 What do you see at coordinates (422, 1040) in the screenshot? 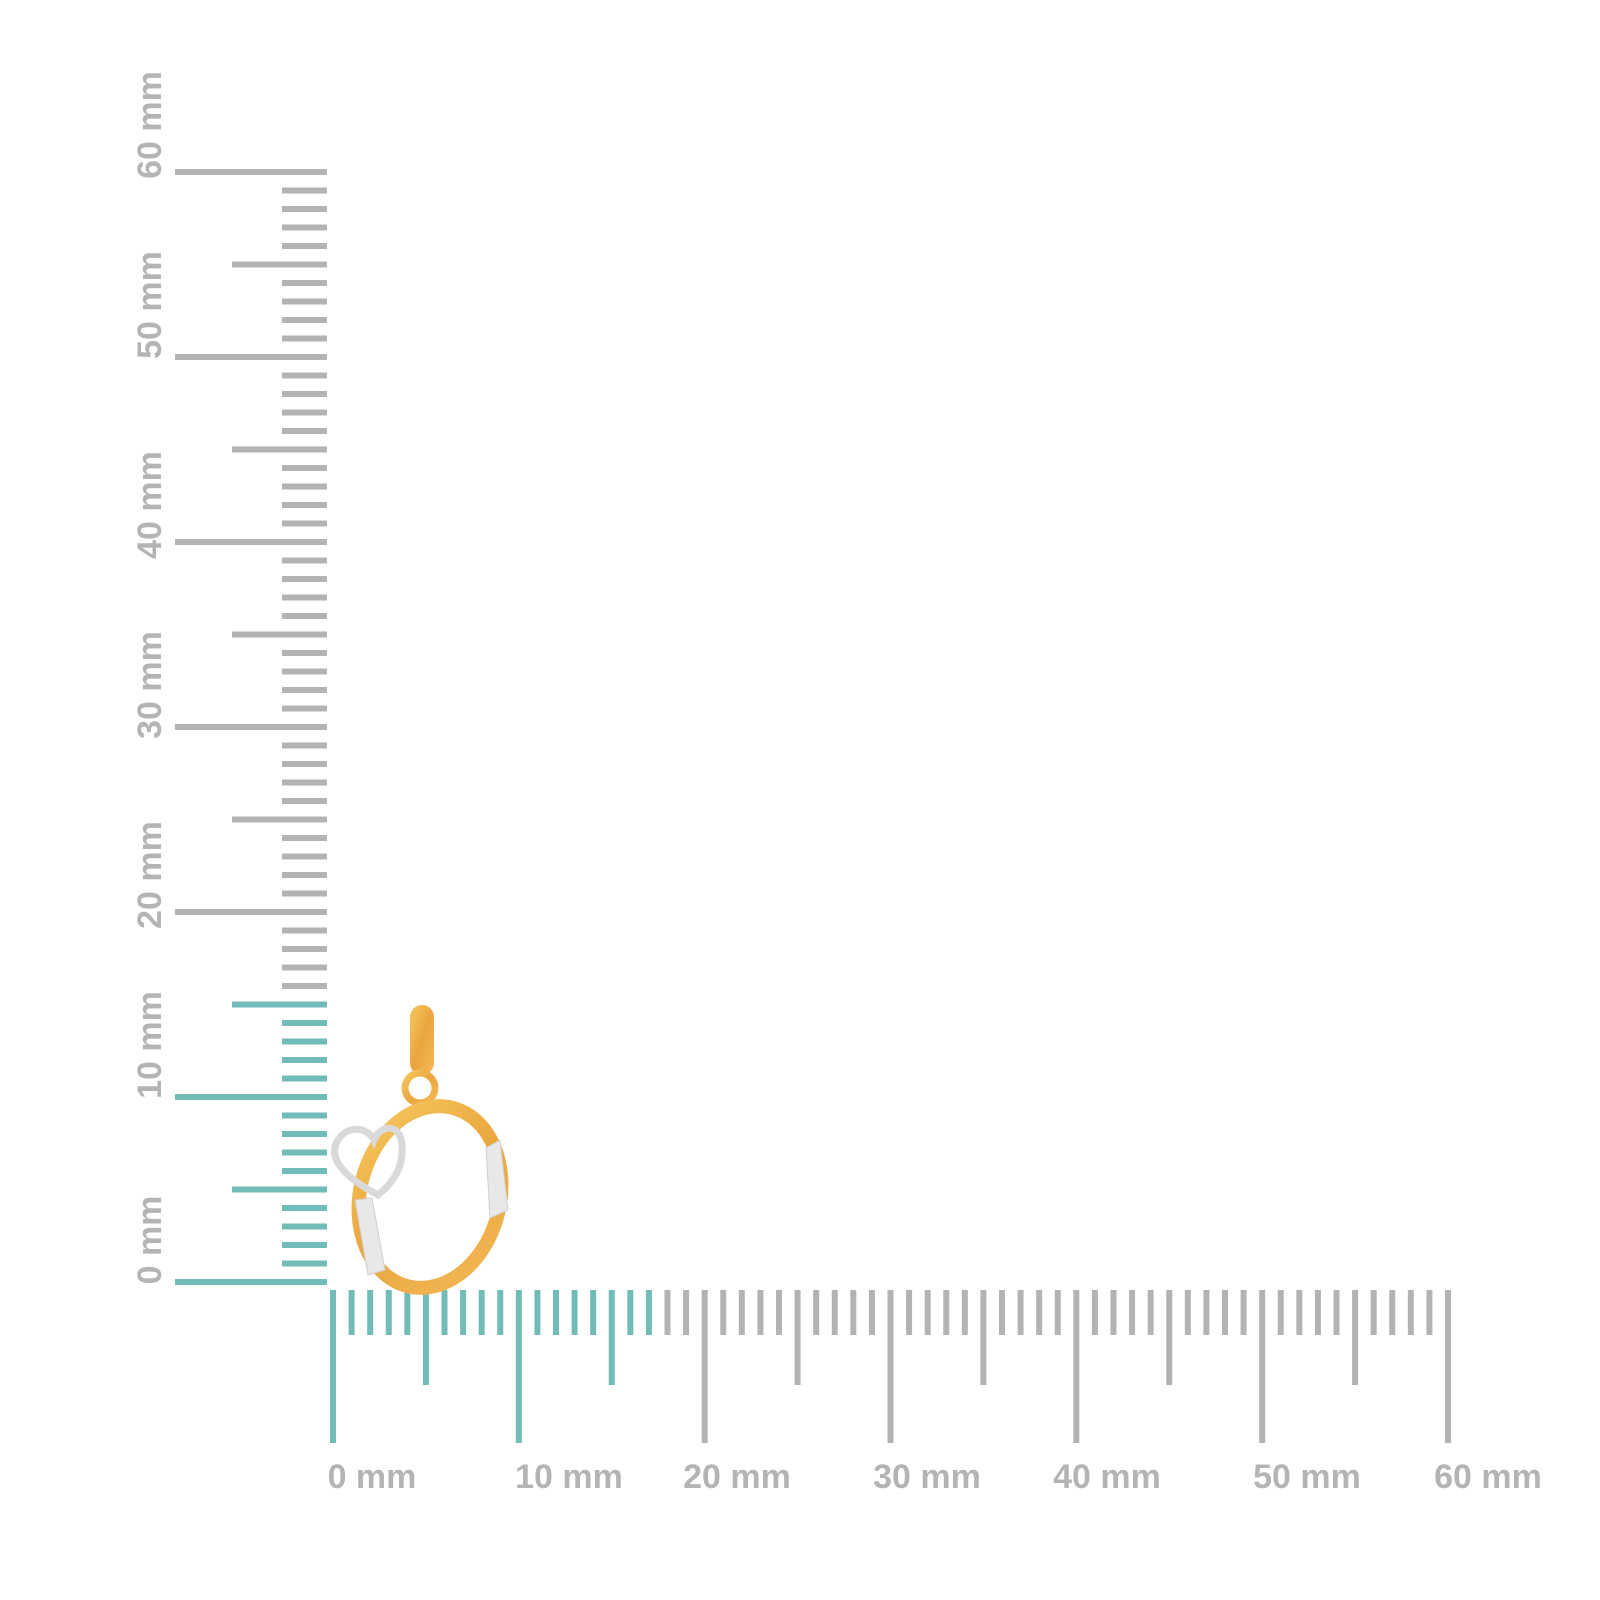
I see `bail` at bounding box center [422, 1040].